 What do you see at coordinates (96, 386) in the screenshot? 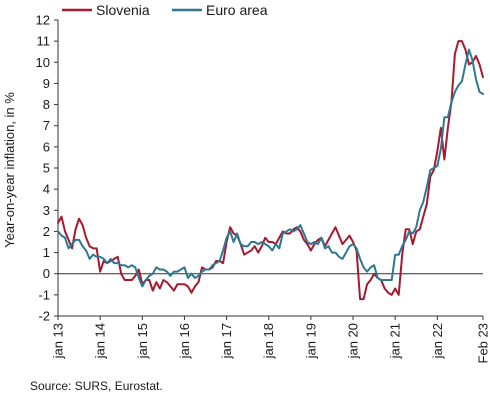
I see `source-note: Source: SURS, Eurostat.` at bounding box center [96, 386].